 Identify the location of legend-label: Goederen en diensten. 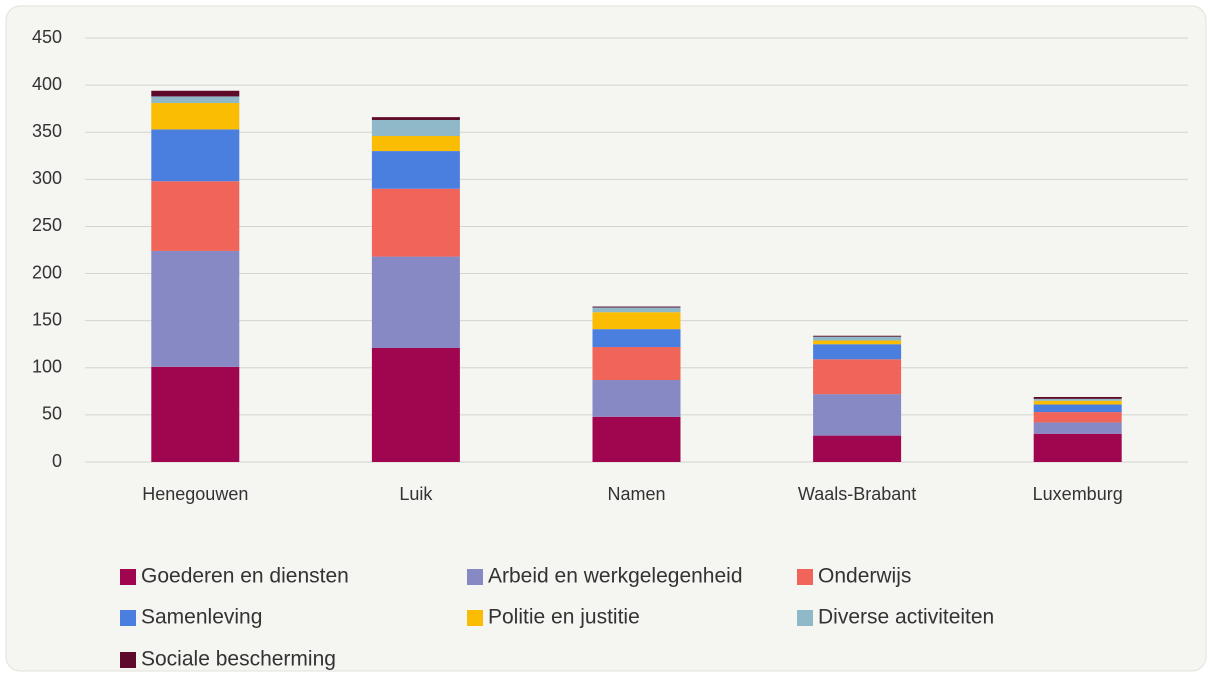
(245, 576).